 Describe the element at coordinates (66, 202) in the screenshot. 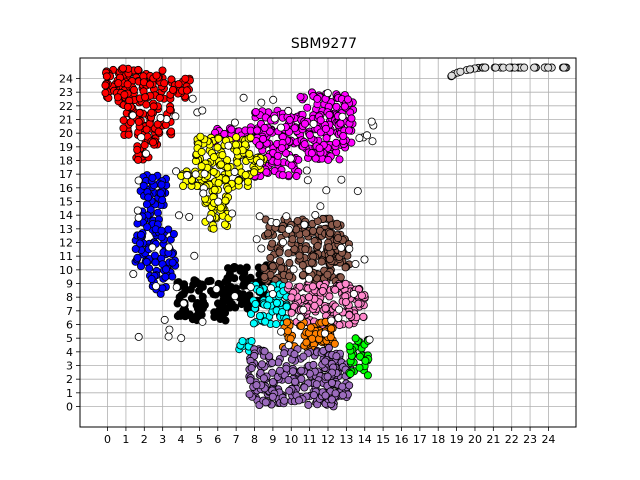

I see `y-tick-label: 15` at that location.